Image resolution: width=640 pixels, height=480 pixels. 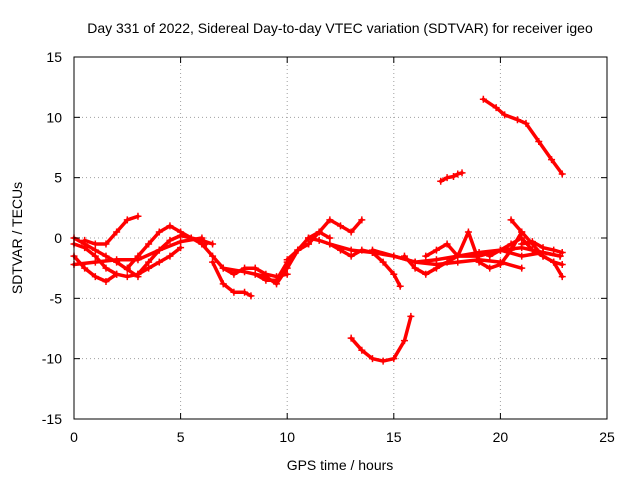 What do you see at coordinates (607, 437) in the screenshot?
I see `x-tick-label: 25` at bounding box center [607, 437].